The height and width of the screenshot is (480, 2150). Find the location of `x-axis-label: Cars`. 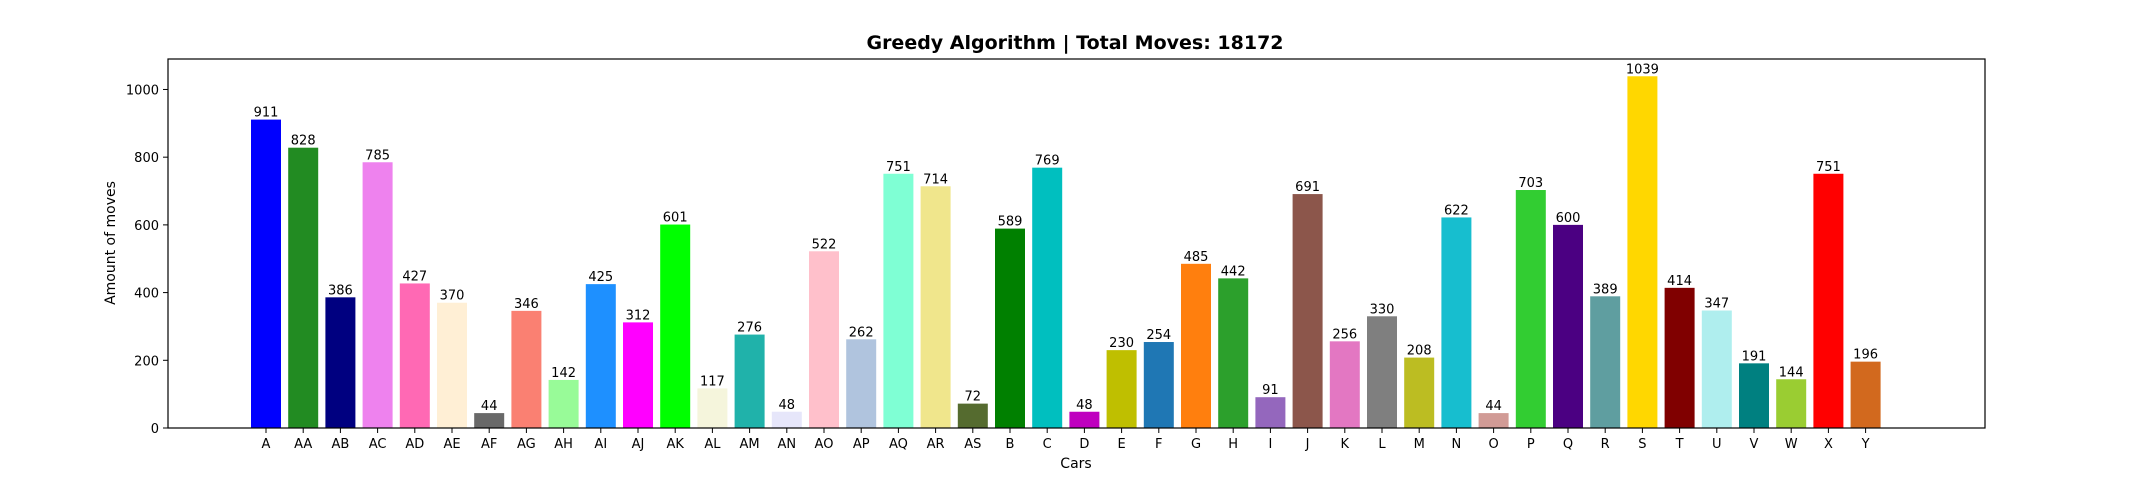

x-axis-label: Cars is located at coordinates (1075, 464).